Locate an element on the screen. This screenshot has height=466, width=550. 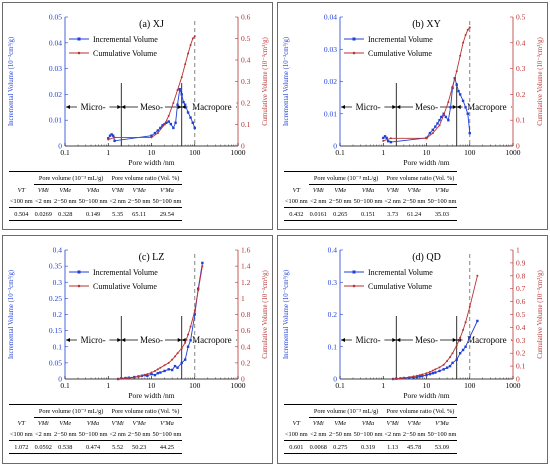
incremental-volume-line is located at coordinates (160, 321).